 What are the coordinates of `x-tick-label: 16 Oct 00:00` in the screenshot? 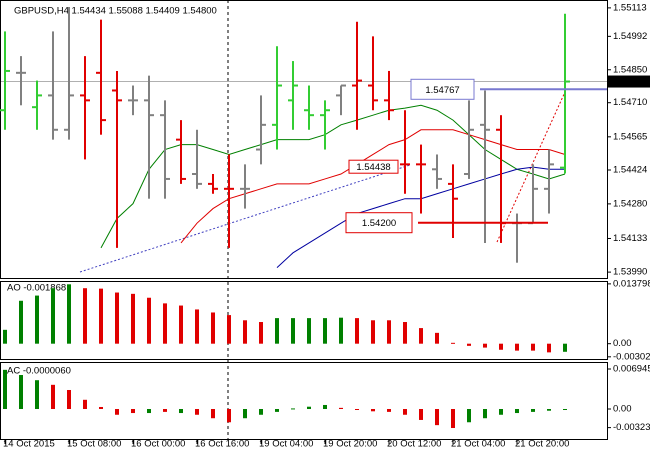 It's located at (158, 444).